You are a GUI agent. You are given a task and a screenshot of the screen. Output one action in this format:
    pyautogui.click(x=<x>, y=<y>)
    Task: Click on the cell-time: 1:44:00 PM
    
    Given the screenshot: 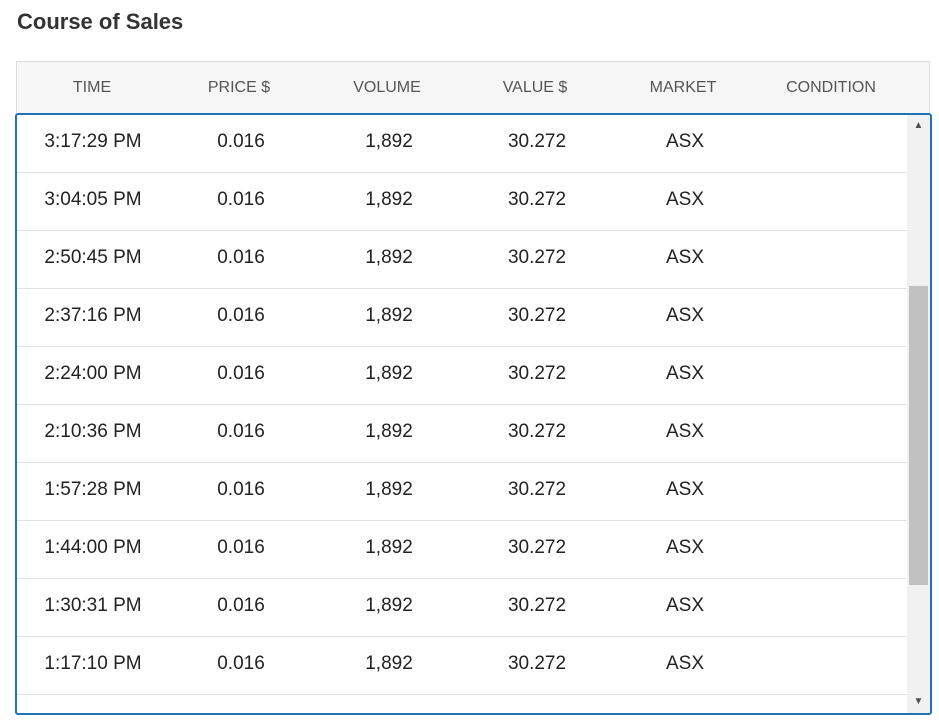 What is the action you would take?
    pyautogui.click(x=93, y=547)
    